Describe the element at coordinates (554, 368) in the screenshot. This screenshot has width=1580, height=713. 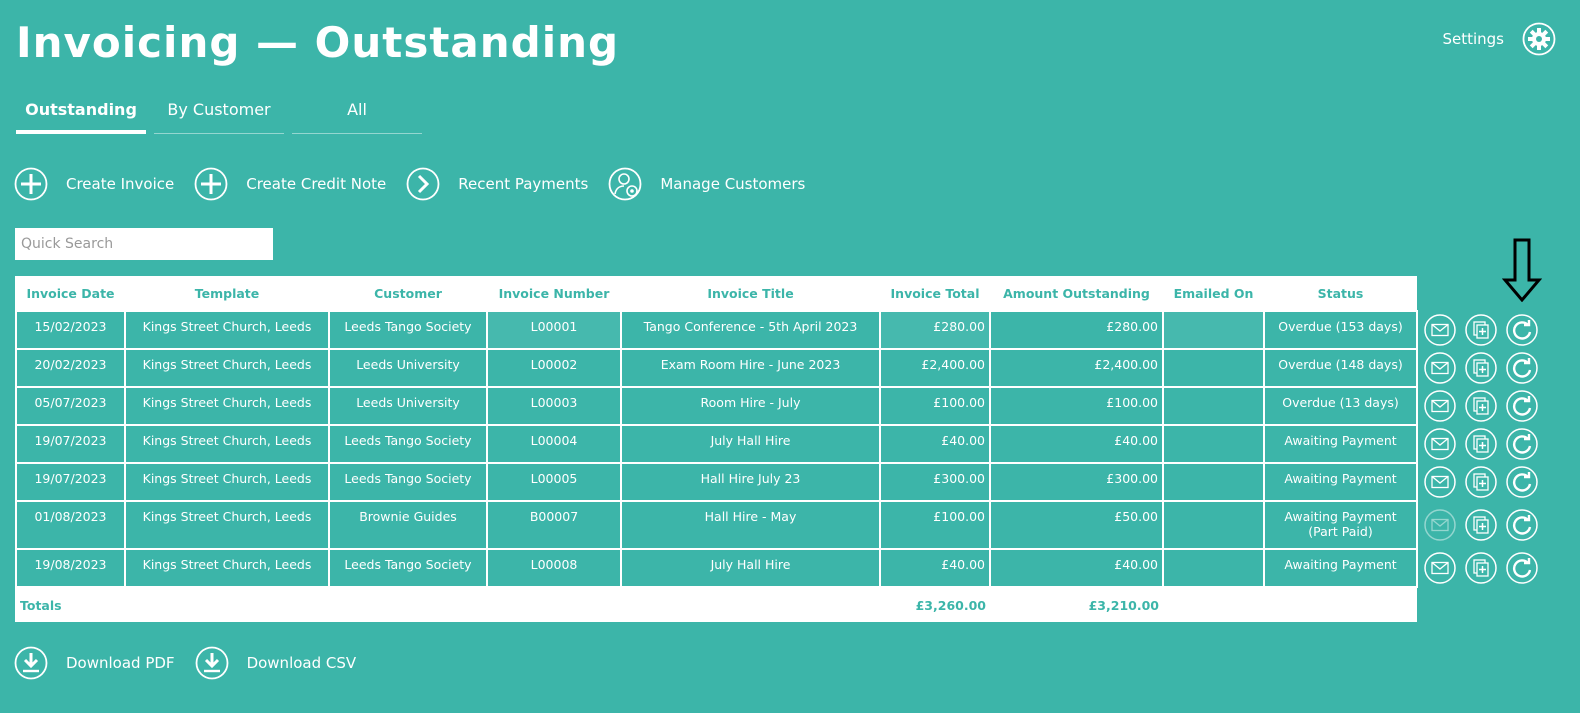
I see `invoice-number-cell: L00002` at that location.